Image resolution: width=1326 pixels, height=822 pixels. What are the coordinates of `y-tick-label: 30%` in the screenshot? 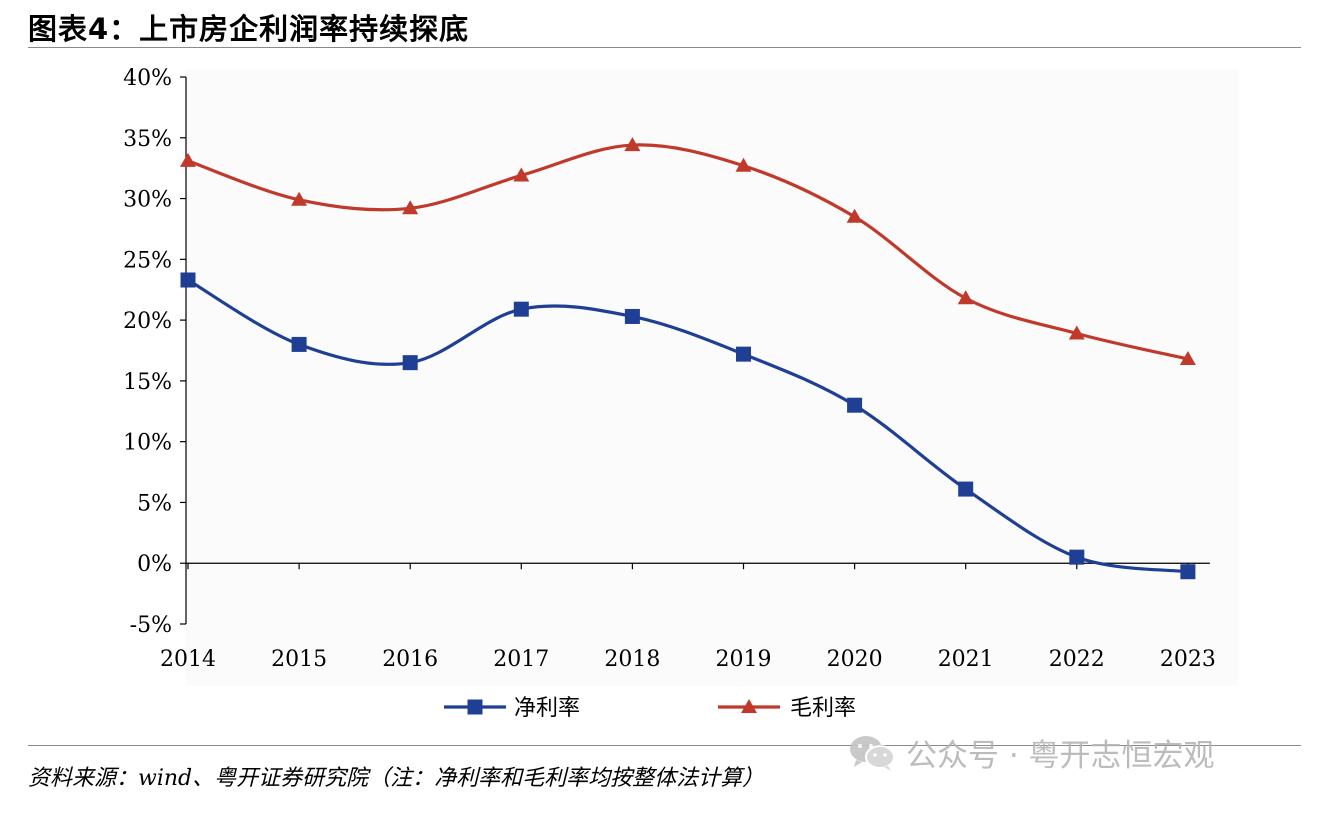 It's located at (147, 200).